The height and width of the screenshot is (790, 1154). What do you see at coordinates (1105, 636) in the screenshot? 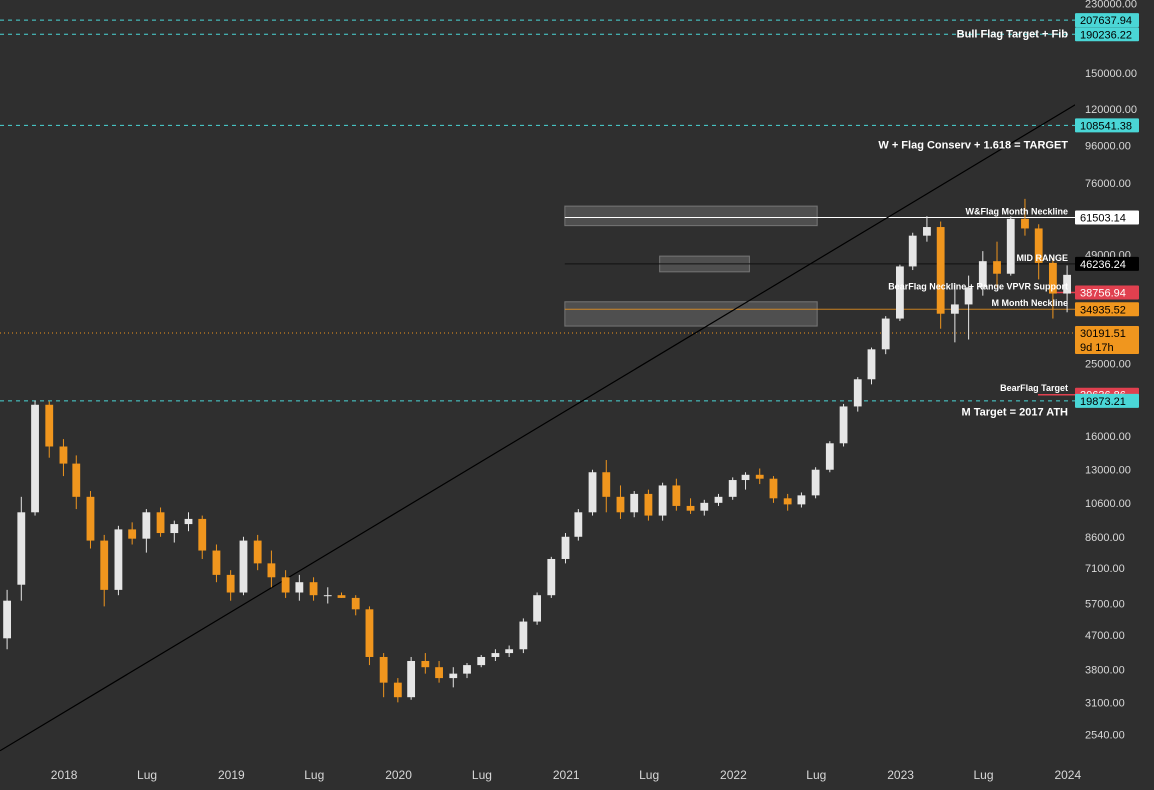
I see `y-tick-label: 4700.00` at bounding box center [1105, 636].